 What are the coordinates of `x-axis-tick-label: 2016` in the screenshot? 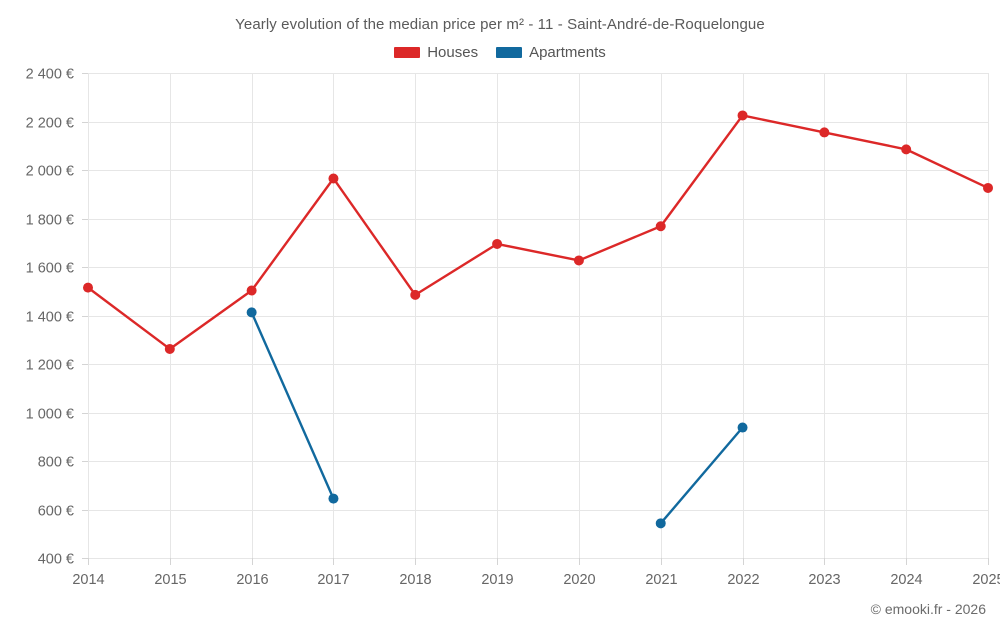 It's located at (252, 580).